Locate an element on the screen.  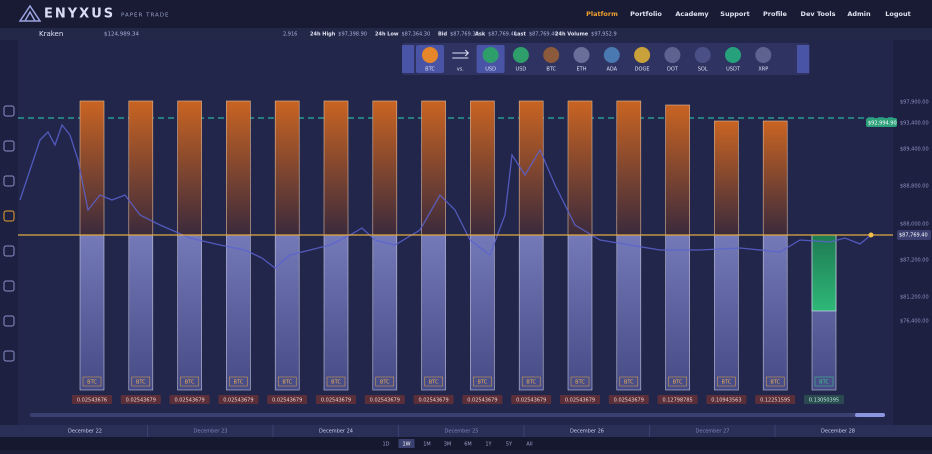
scrollbar is located at coordinates (457, 415).